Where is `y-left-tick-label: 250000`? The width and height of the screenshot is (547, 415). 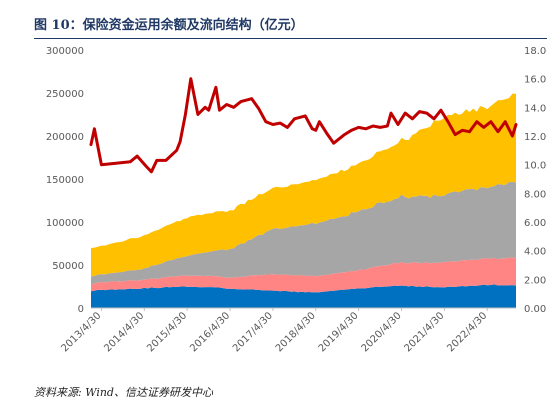
y-left-tick-label: 250000 is located at coordinates (65, 94).